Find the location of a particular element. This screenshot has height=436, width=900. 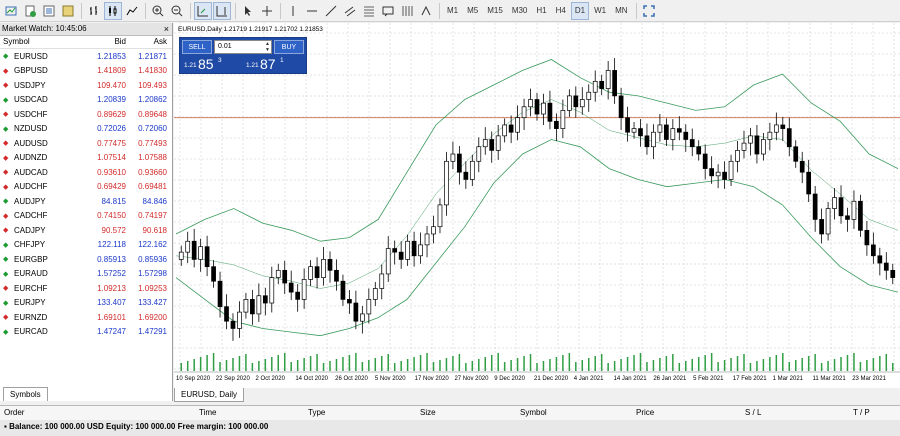

list-item: ◆ EURCAD 1.47247 1.47291 is located at coordinates (86, 332).